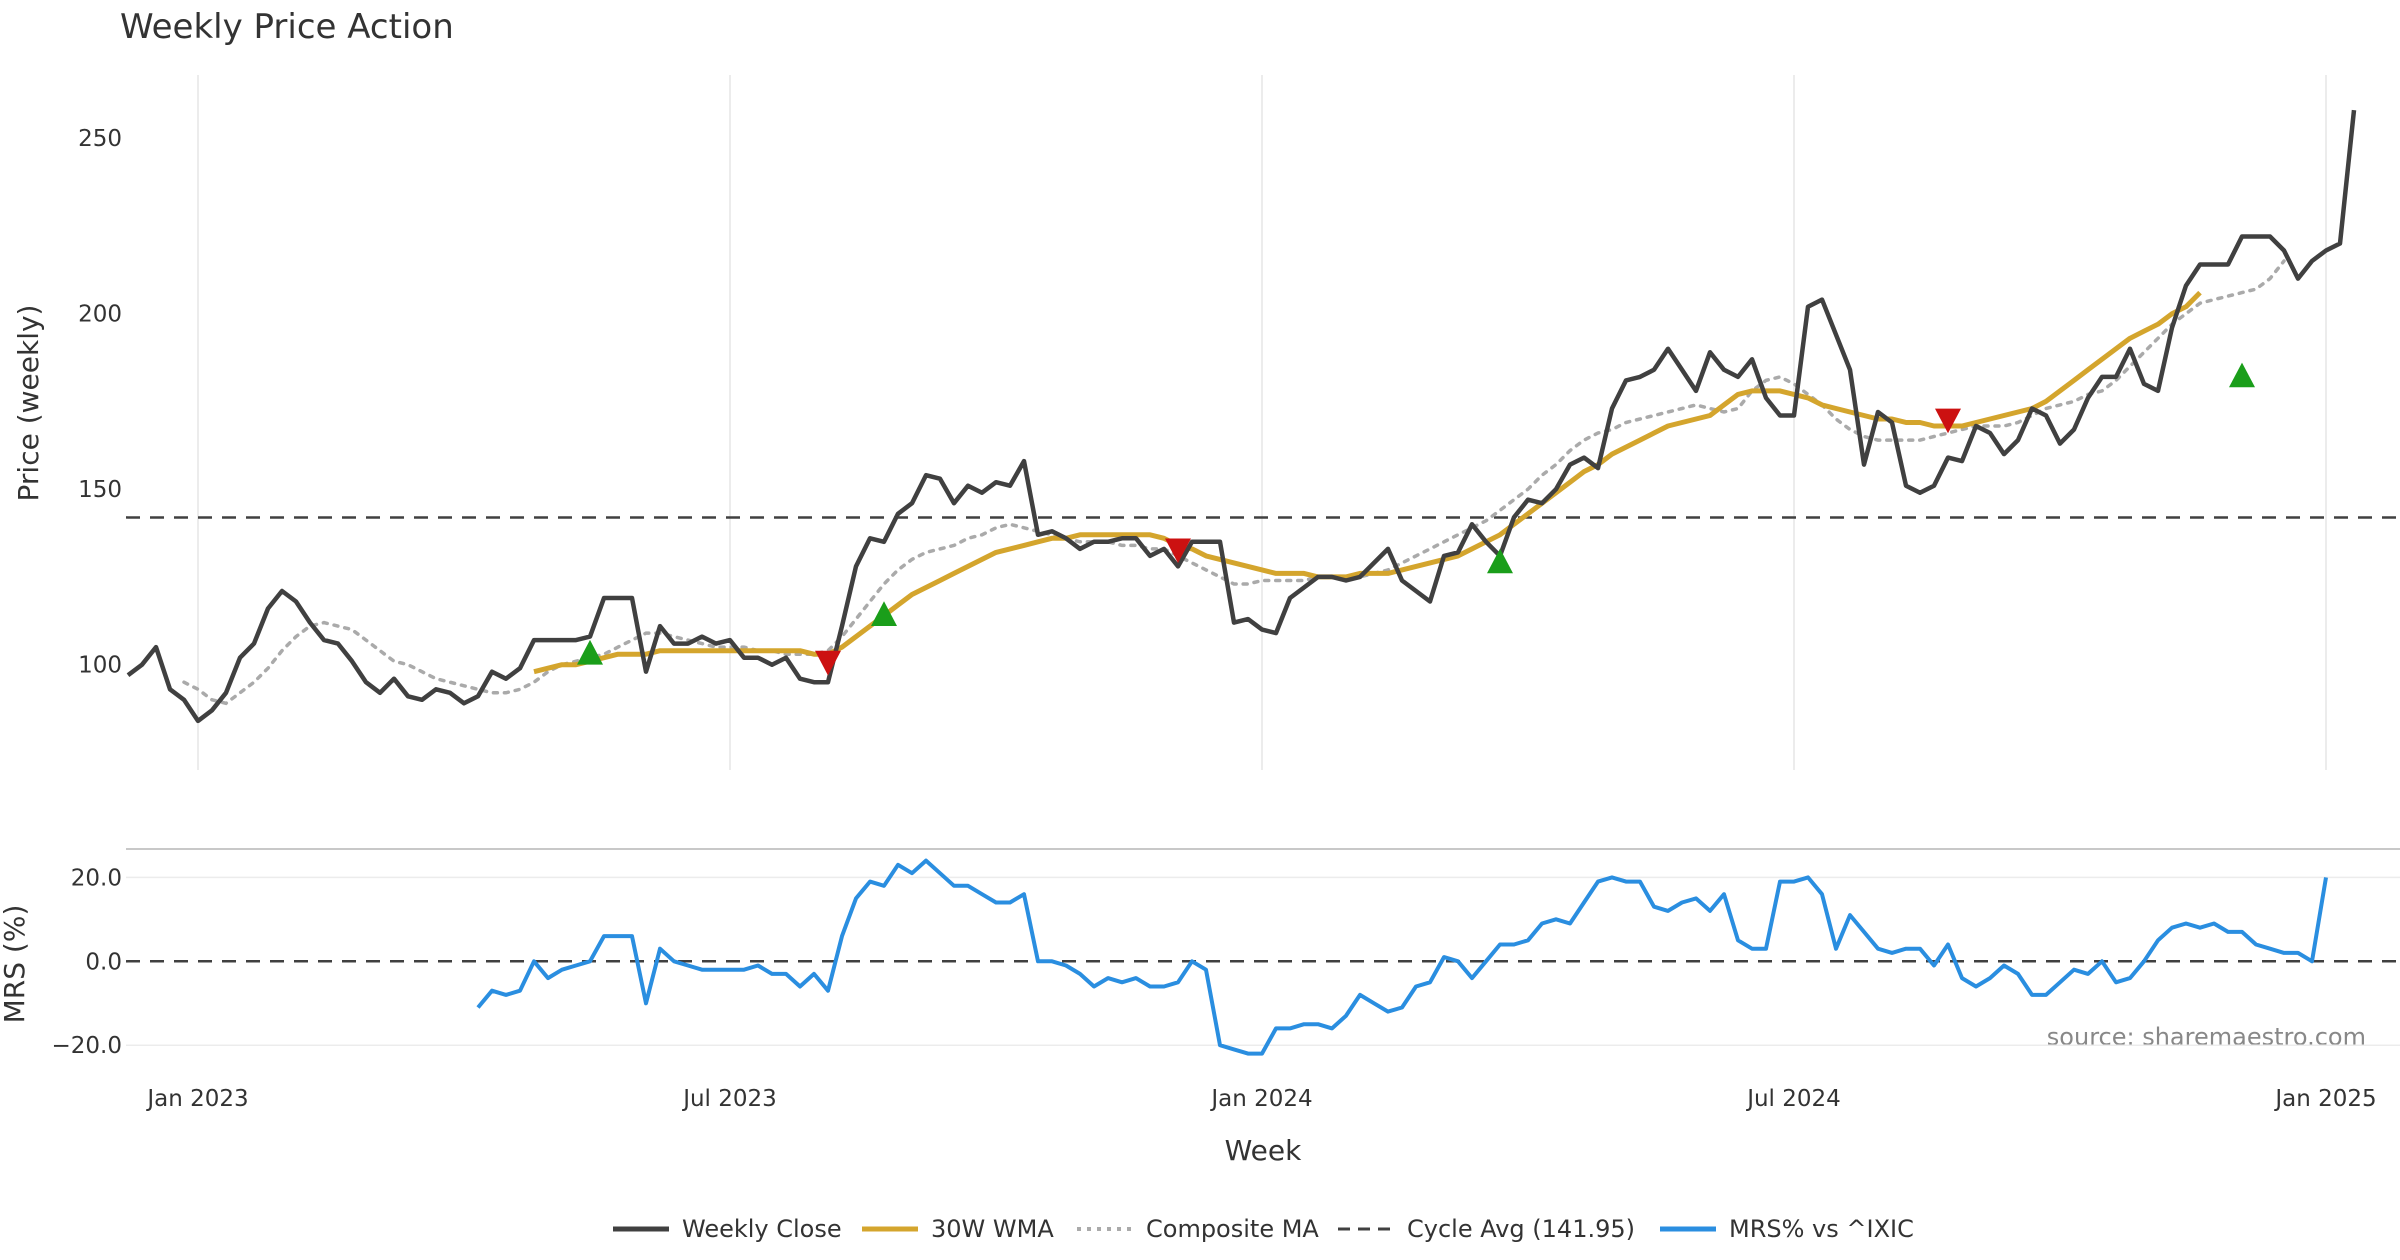  What do you see at coordinates (100, 315) in the screenshot?
I see `price-y-tick-label: 200` at bounding box center [100, 315].